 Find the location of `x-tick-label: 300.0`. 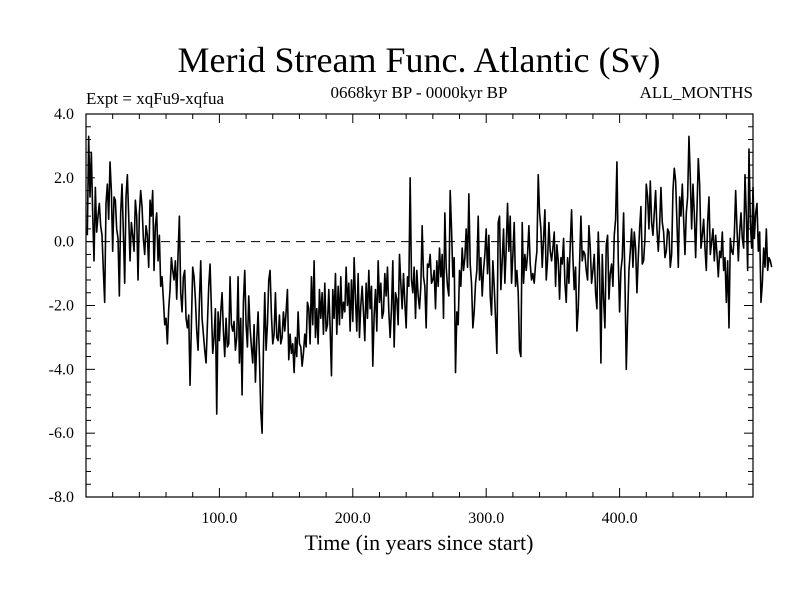

x-tick-label: 300.0 is located at coordinates (486, 518).